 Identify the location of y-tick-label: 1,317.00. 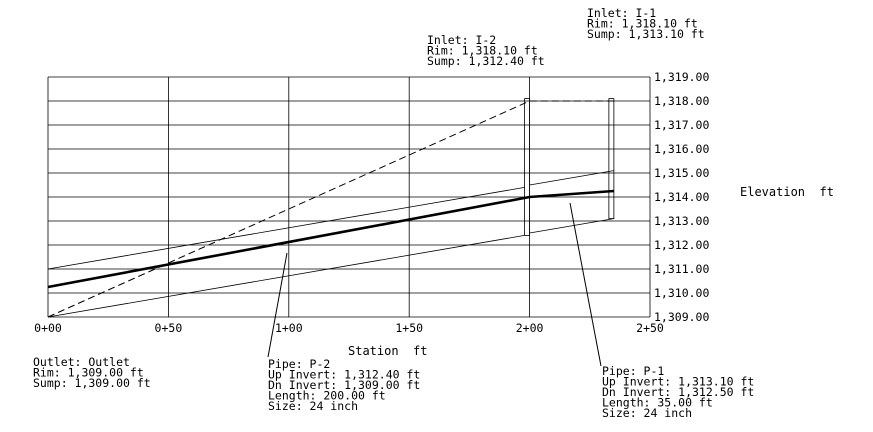
(681, 125).